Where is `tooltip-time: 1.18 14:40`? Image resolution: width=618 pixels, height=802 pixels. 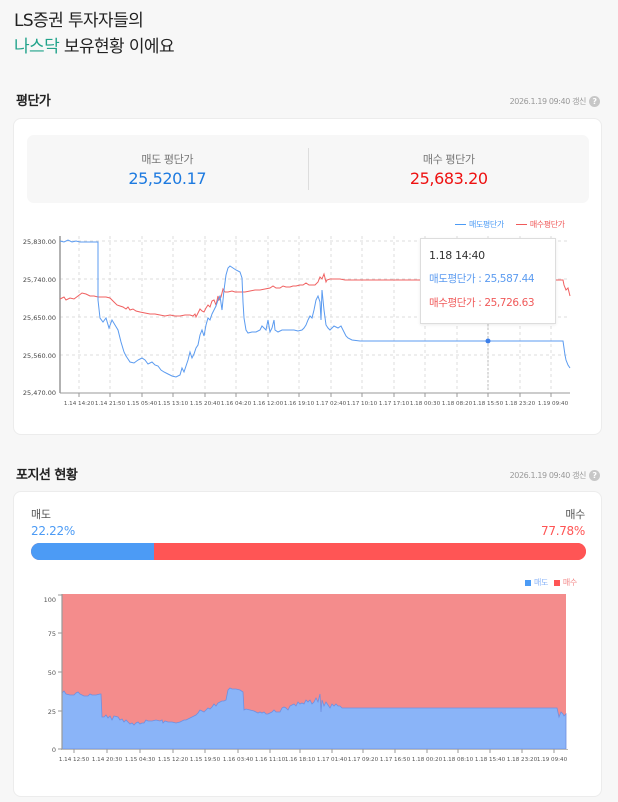 tooltip-time: 1.18 14:40 is located at coordinates (457, 255).